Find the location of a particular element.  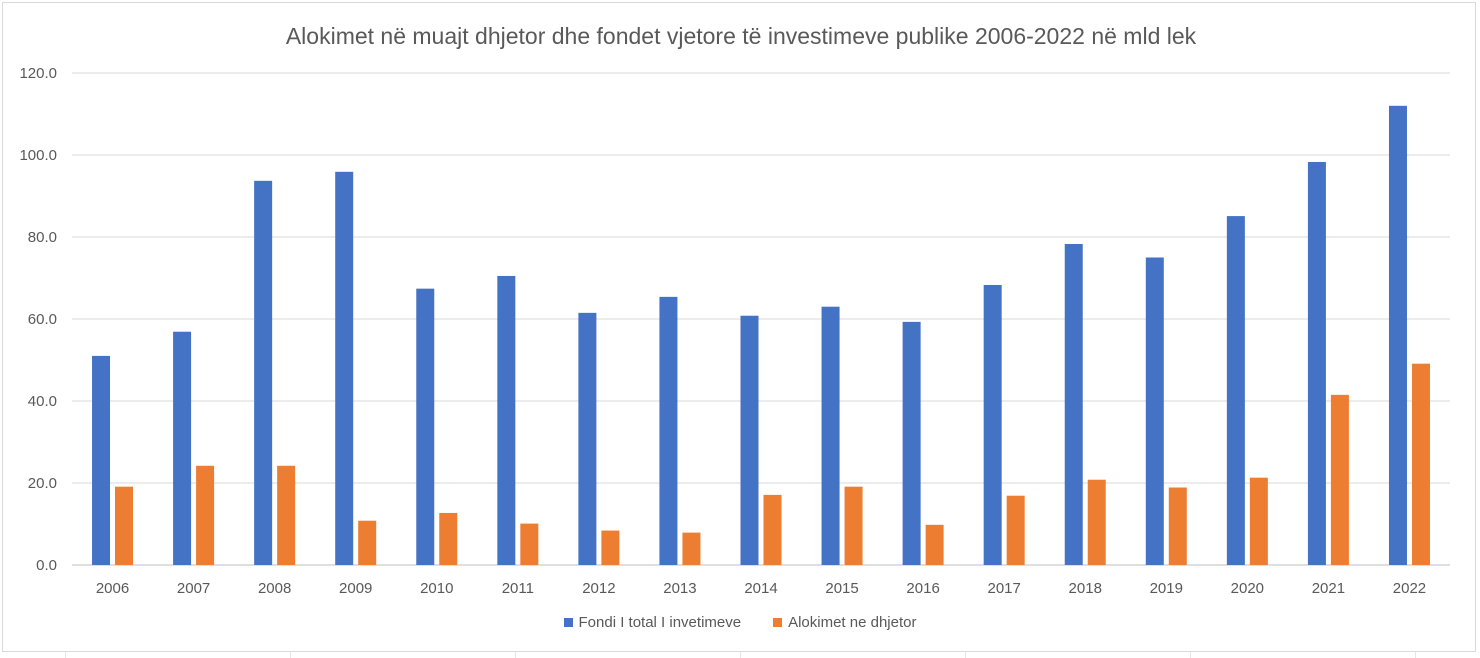

x-tick-label: 2014 is located at coordinates (760, 588).